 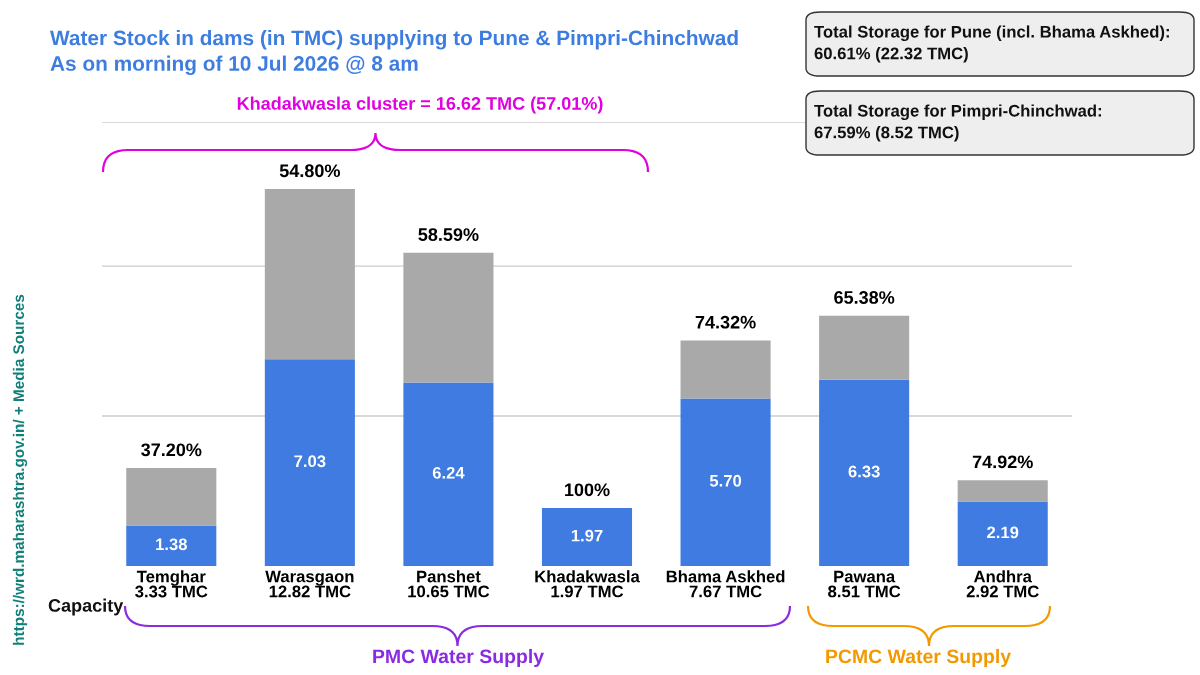 What do you see at coordinates (20, 469) in the screenshot?
I see `text: https://wrd.maharashtra.gov.in/ + Media Sources` at bounding box center [20, 469].